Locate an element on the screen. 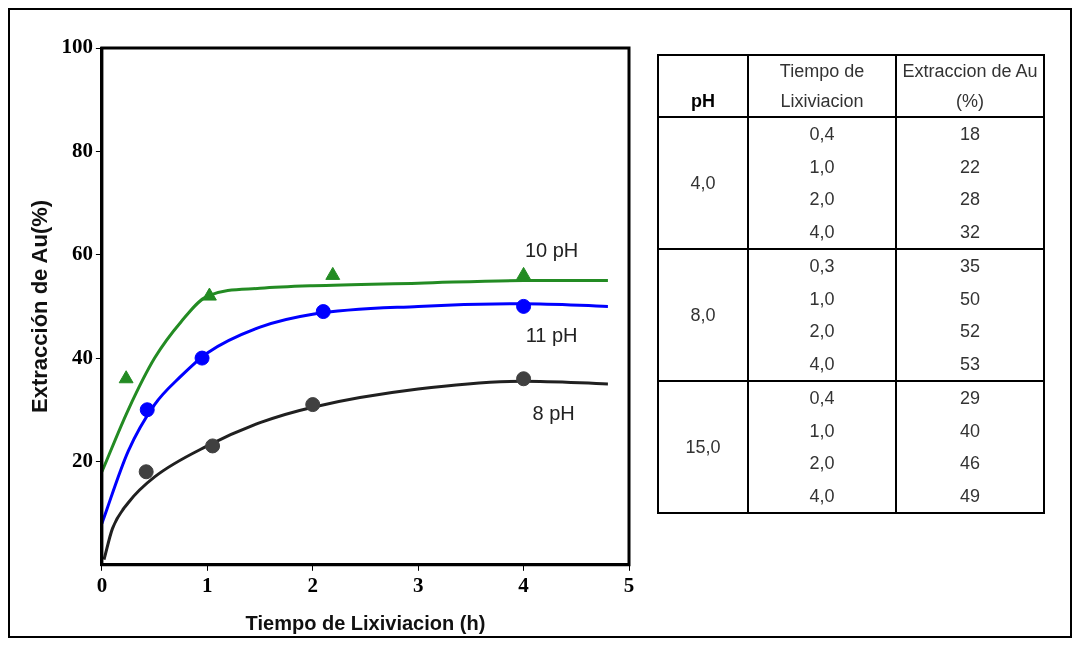 The width and height of the screenshot is (1081, 646). x-tick-label: 5 is located at coordinates (629, 584).